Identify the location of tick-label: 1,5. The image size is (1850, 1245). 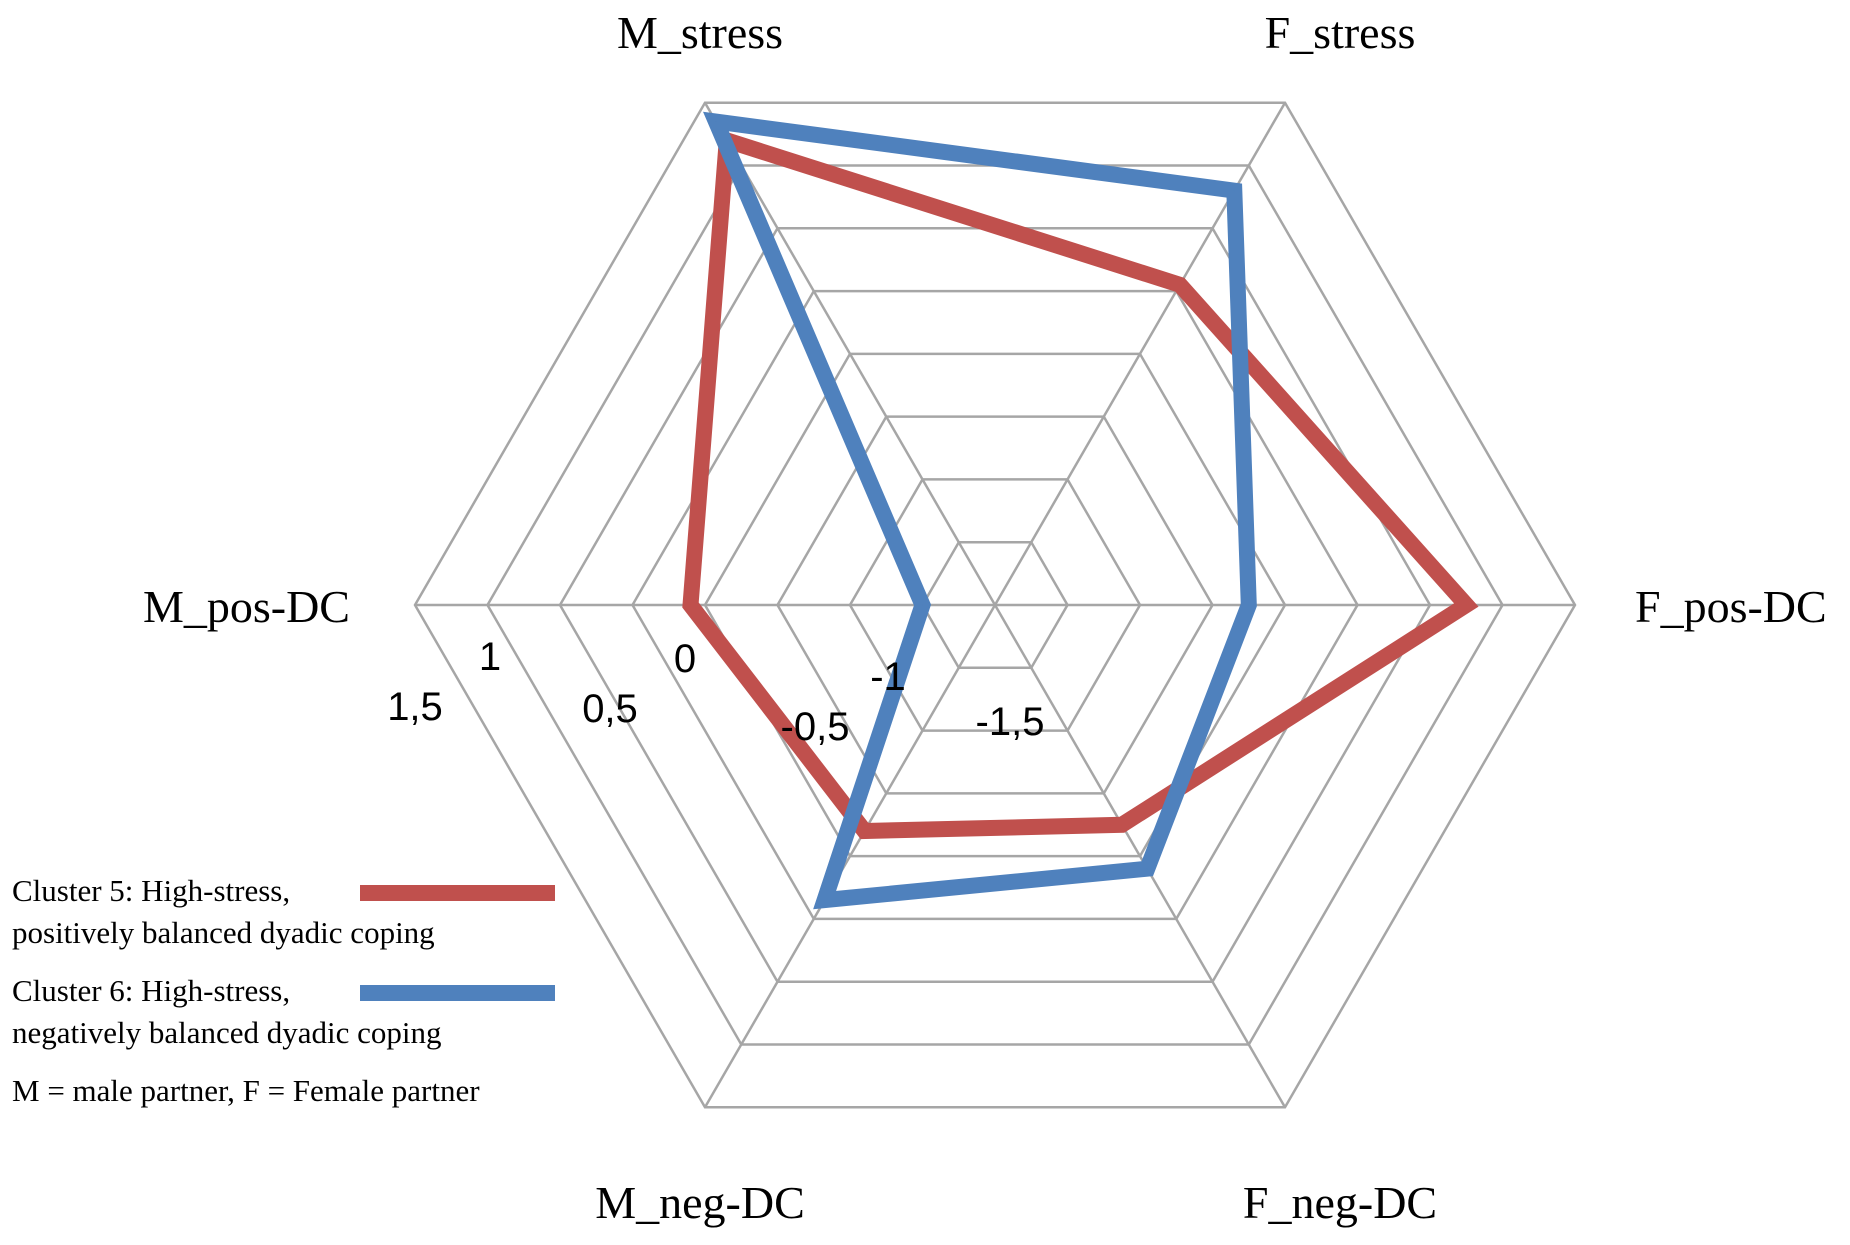
(415, 707).